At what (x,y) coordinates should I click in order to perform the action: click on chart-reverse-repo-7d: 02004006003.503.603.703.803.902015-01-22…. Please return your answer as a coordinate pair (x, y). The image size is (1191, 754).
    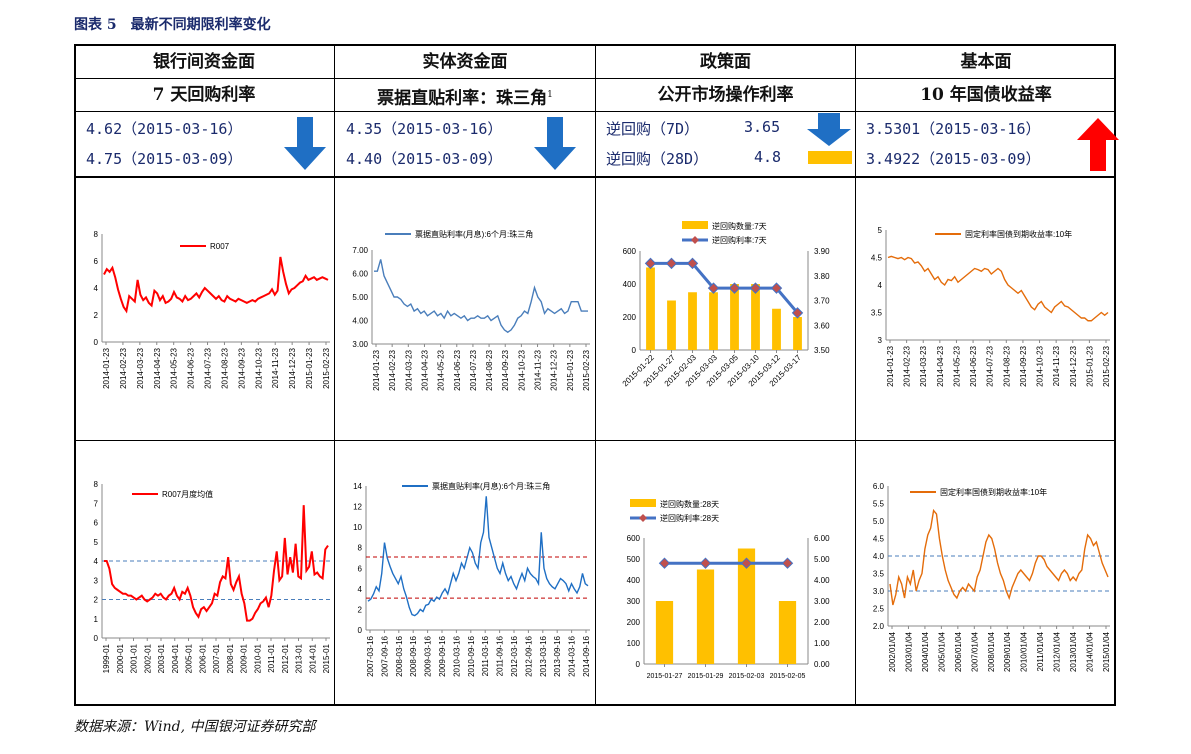
    Looking at the image, I should click on (725, 304).